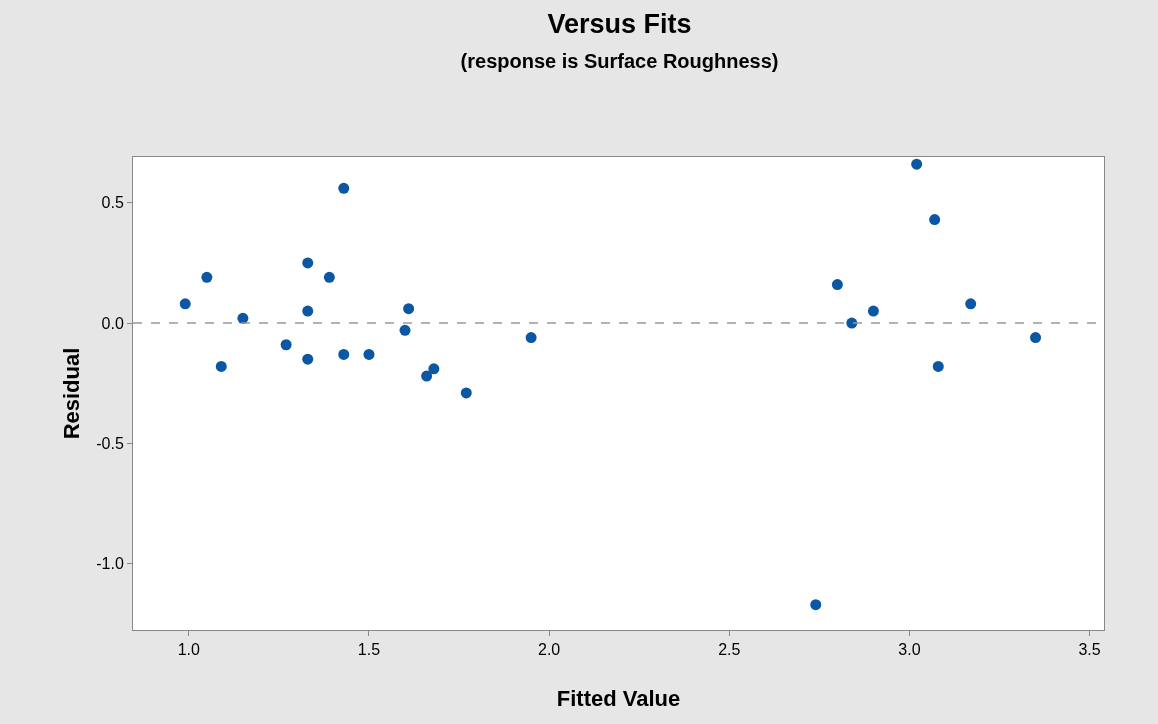 Image resolution: width=1158 pixels, height=724 pixels. What do you see at coordinates (549, 650) in the screenshot?
I see `x-tick-label: 2.0` at bounding box center [549, 650].